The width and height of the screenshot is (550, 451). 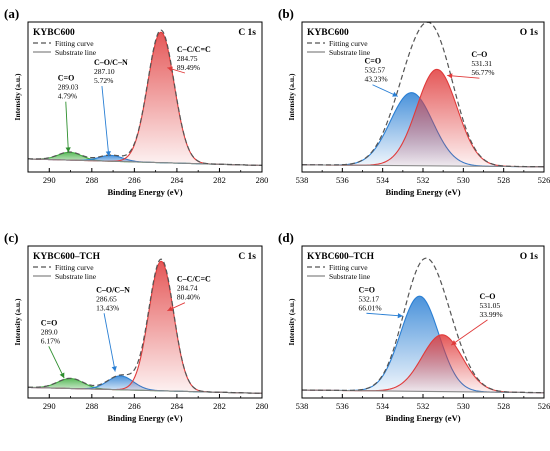 I want to click on panel-label: (b), so click(x=286, y=13).